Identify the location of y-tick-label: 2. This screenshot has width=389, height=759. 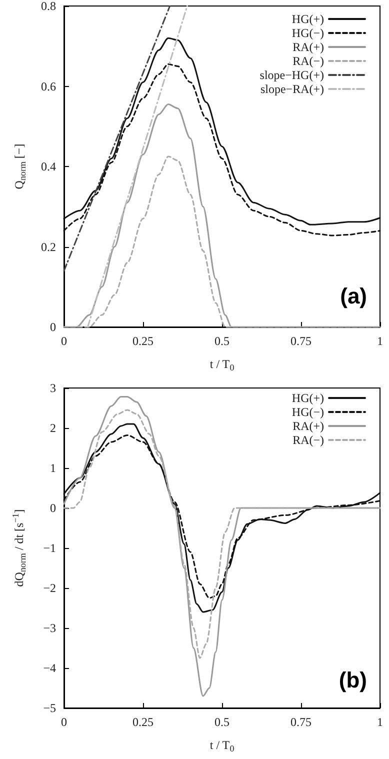
(53, 428).